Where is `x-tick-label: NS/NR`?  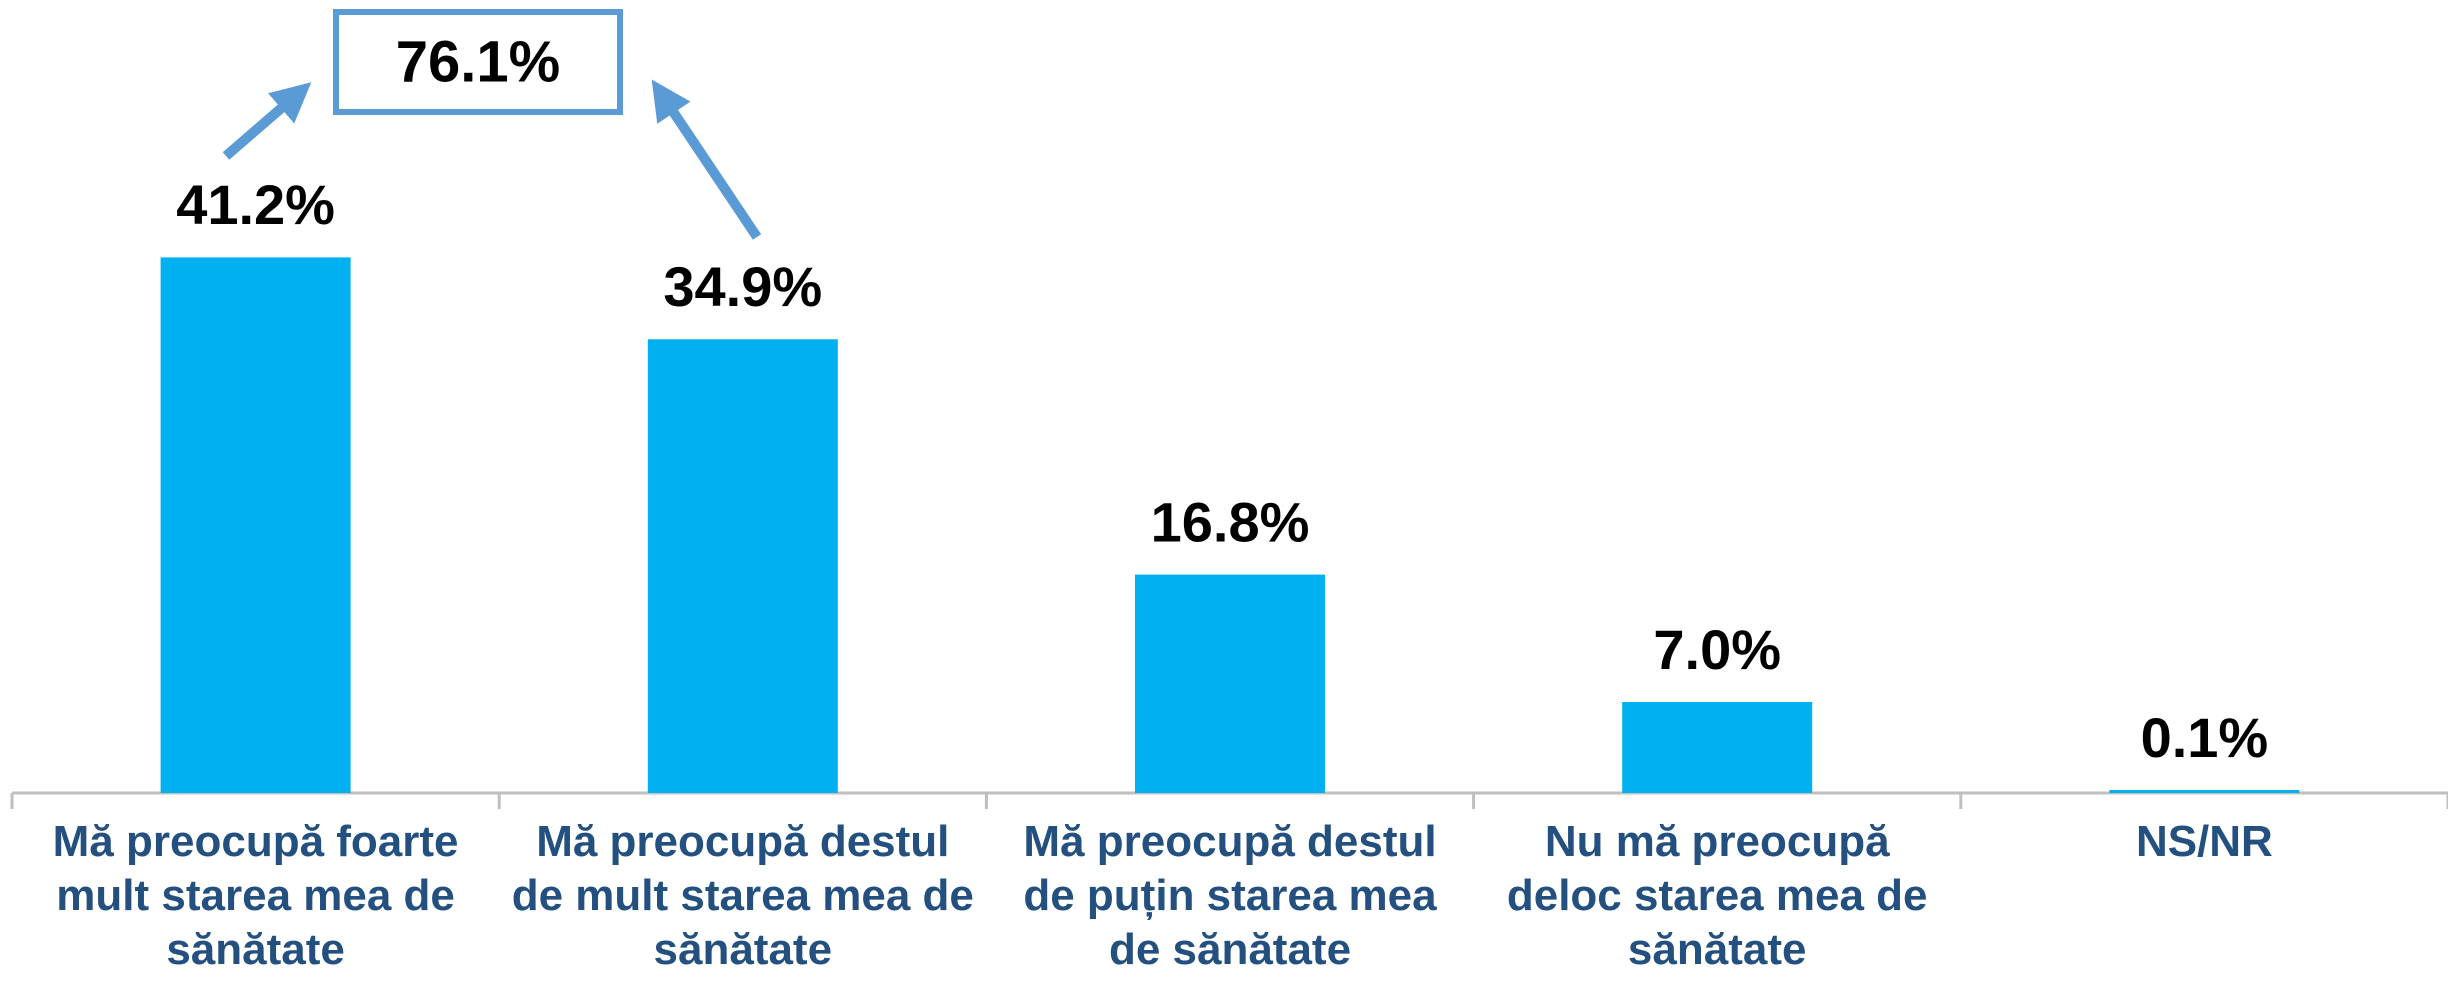 x-tick-label: NS/NR is located at coordinates (2204, 841).